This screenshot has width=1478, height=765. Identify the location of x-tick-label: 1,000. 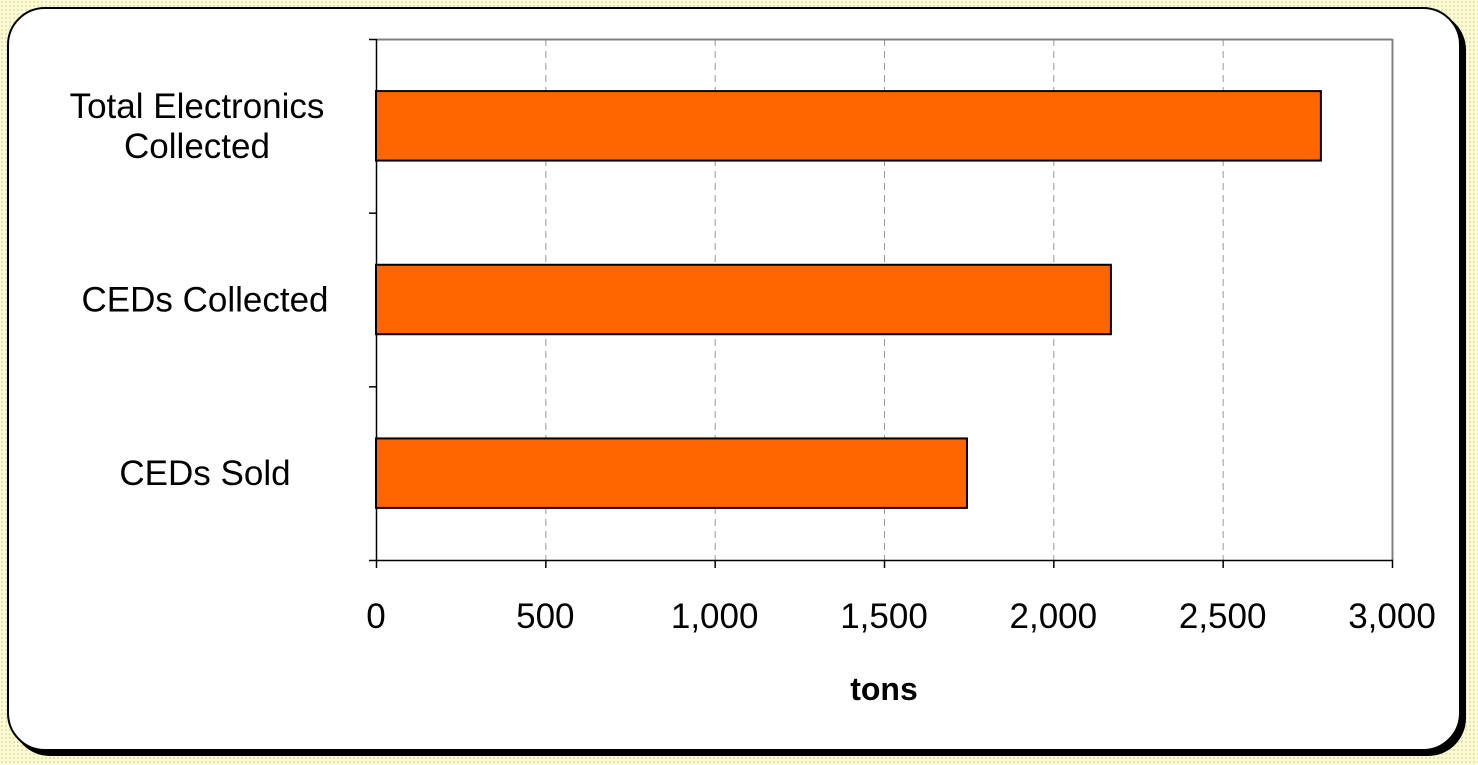
(715, 616).